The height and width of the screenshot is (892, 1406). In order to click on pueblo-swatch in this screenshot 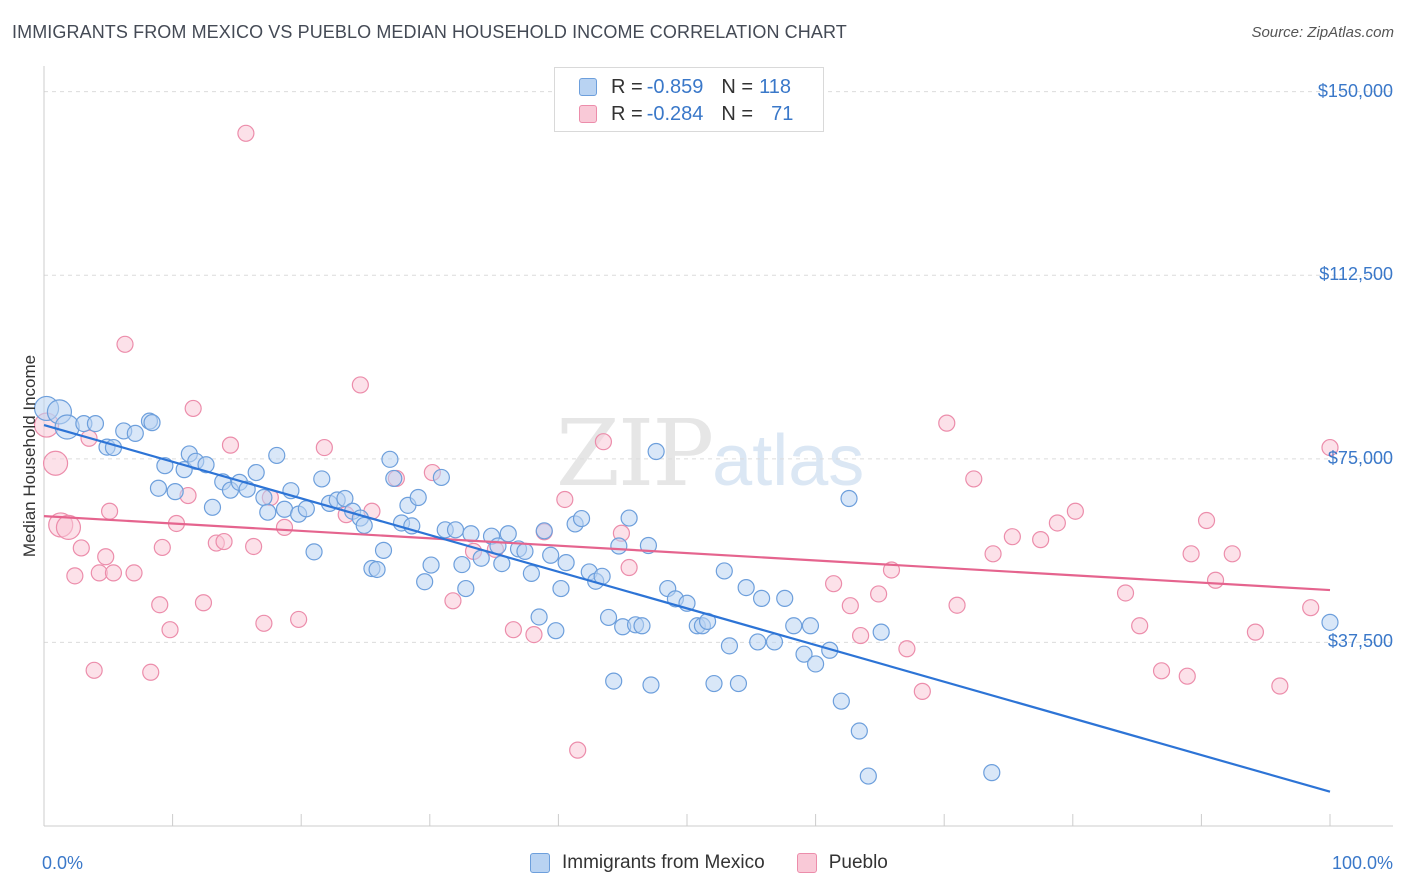, I will do `click(588, 114)`.